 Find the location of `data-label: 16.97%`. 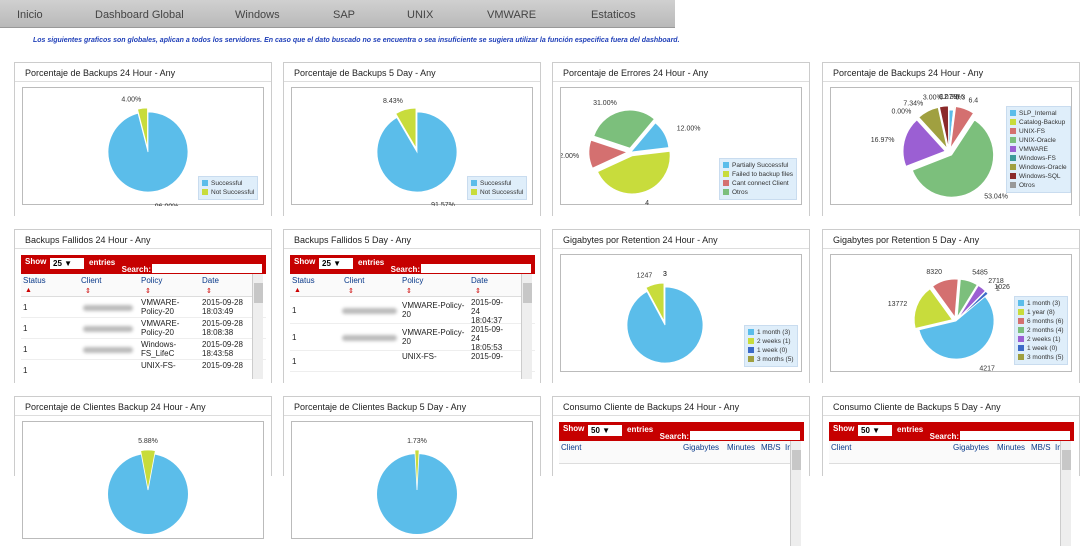

data-label: 16.97% is located at coordinates (883, 140).